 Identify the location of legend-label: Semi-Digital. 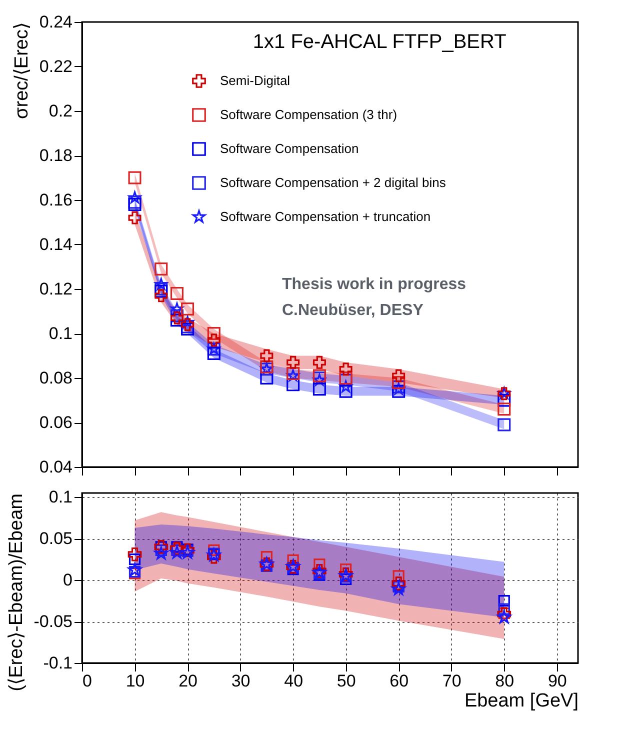
(255, 80).